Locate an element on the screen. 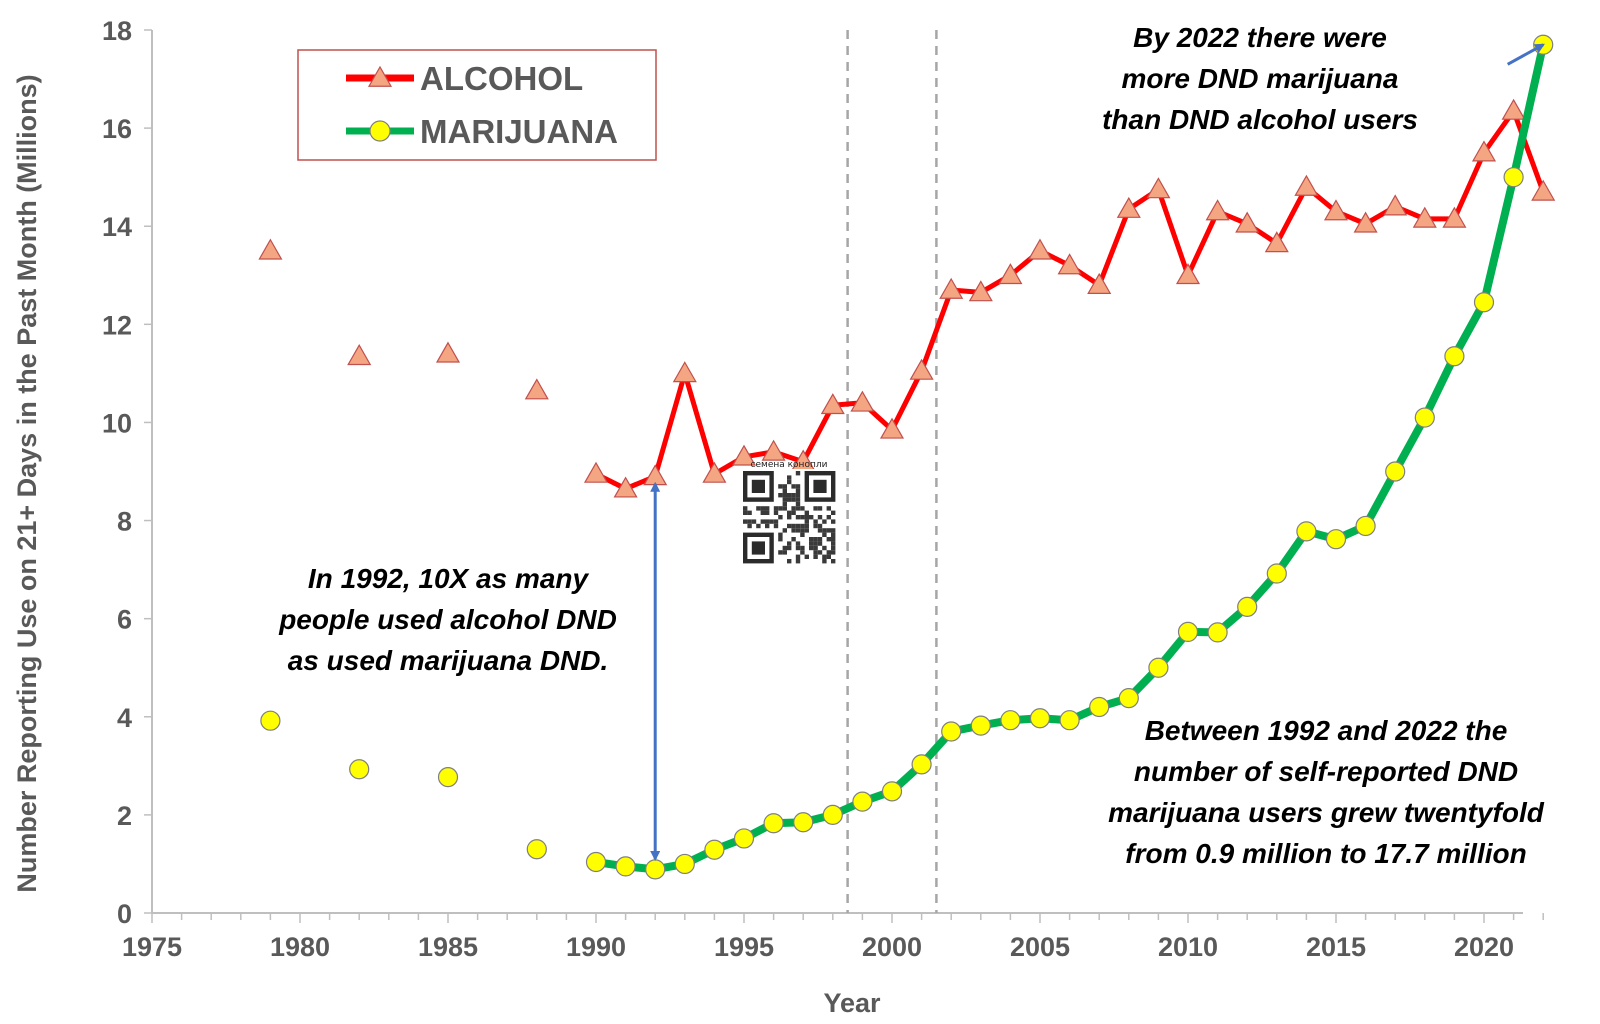  annotation-line: people used alcohol DND is located at coordinates (447, 619).